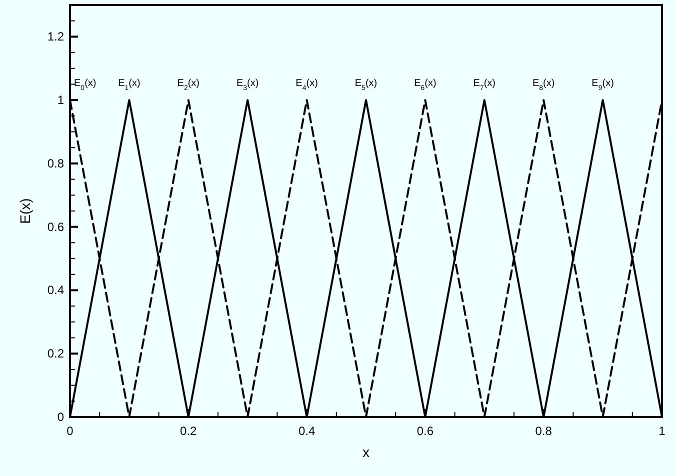 This screenshot has height=476, width=675. I want to click on series-label: E$_{8}$(x), so click(543, 85).